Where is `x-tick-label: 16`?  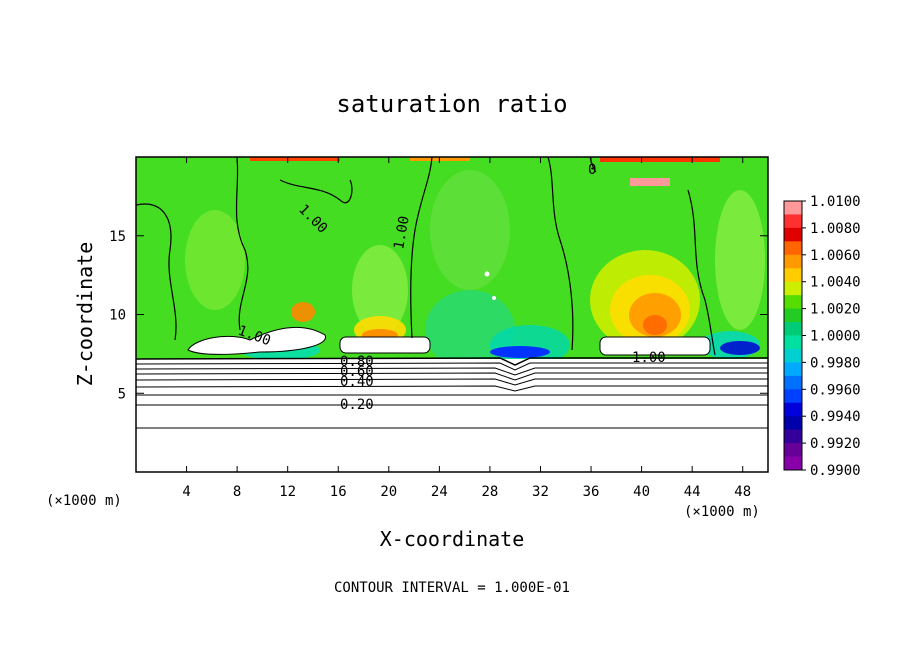
x-tick-label: 16 is located at coordinates (338, 492).